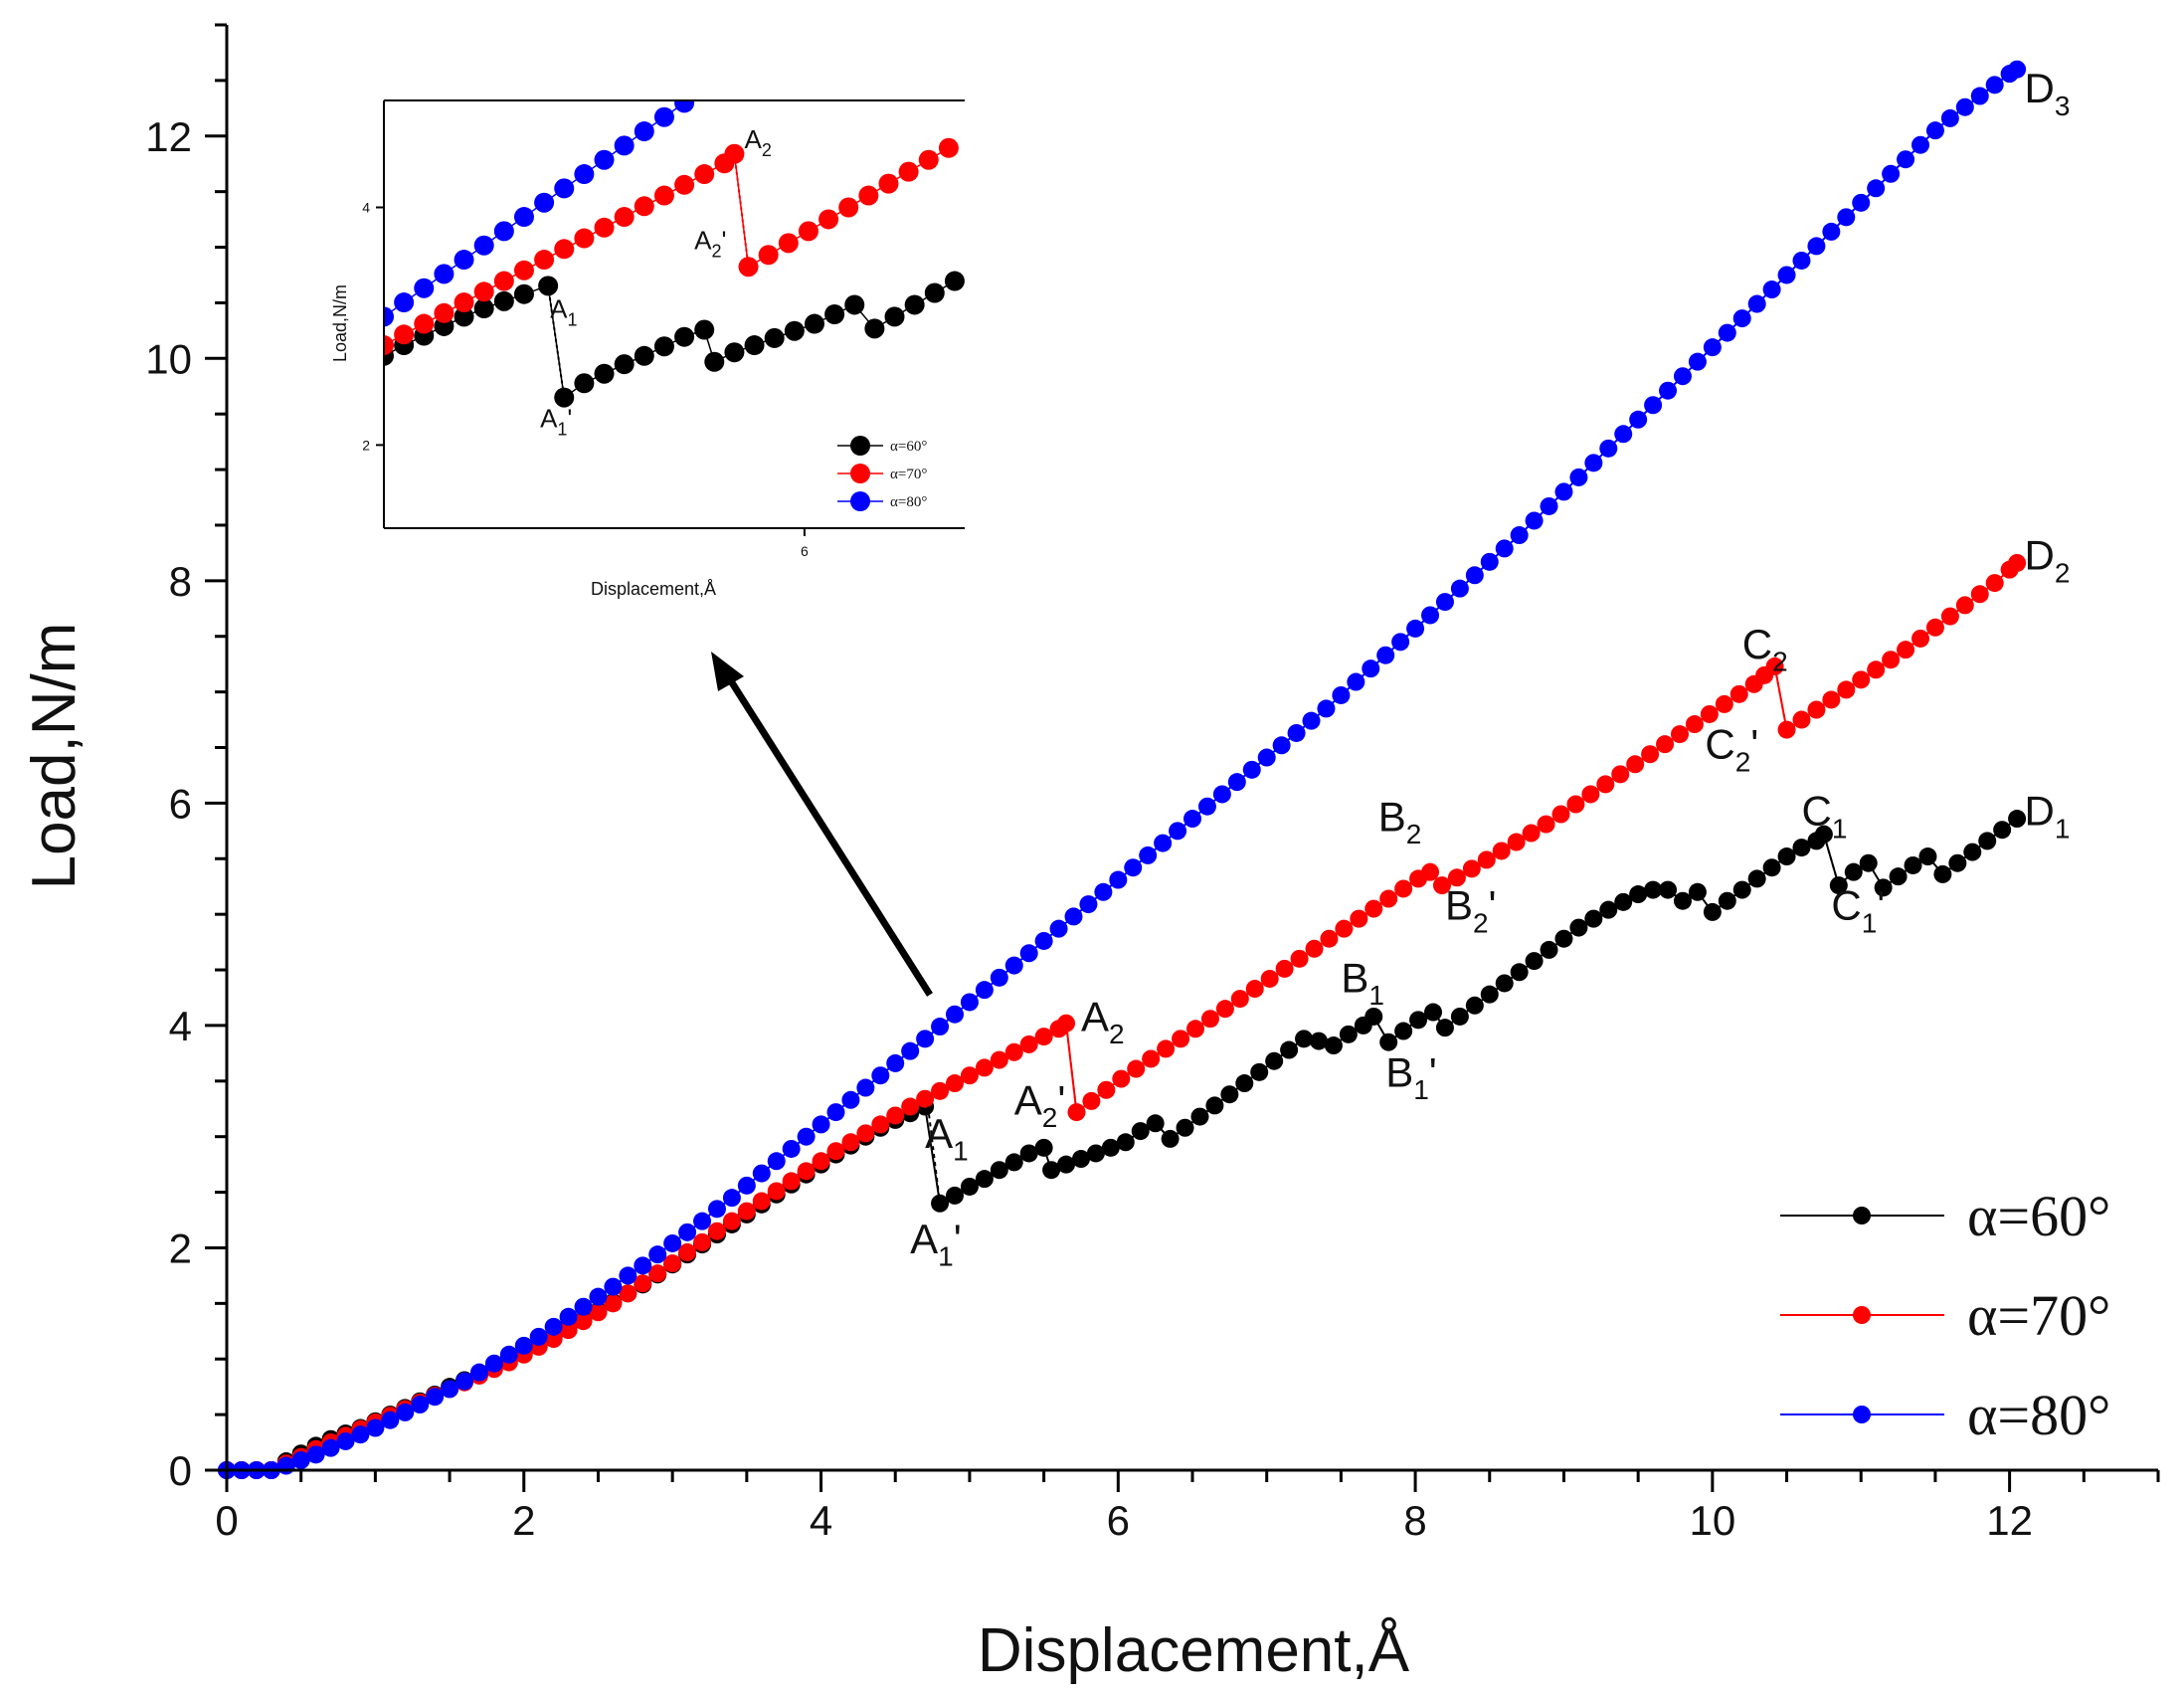 The height and width of the screenshot is (1695, 2184). Describe the element at coordinates (1824, 816) in the screenshot. I see `annotation-C1: C1` at that location.